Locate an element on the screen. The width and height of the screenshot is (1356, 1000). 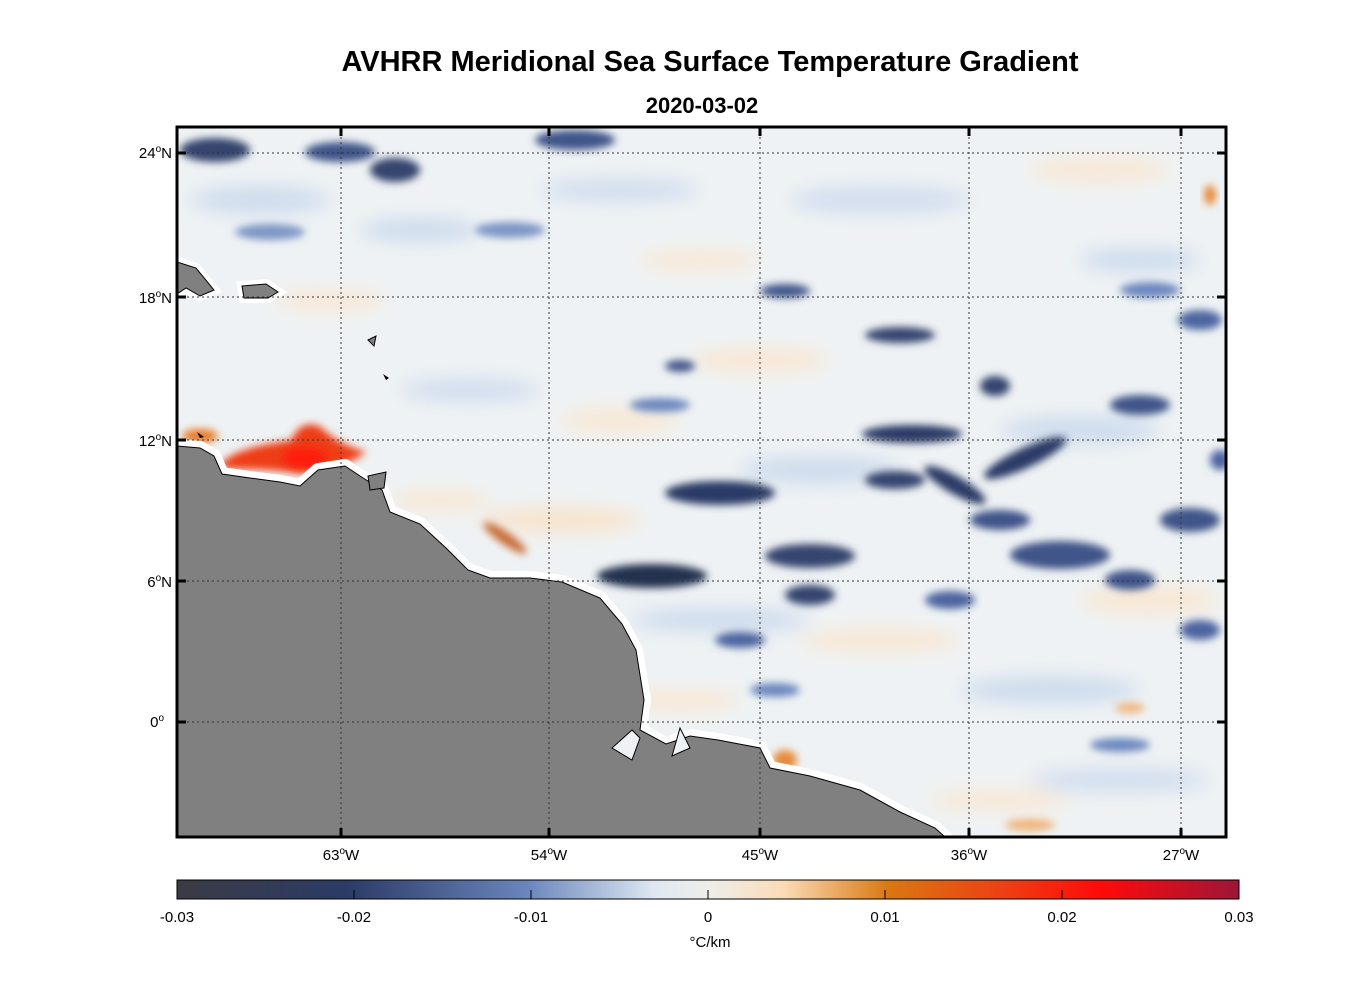
lon-label: 54oW is located at coordinates (549, 855).